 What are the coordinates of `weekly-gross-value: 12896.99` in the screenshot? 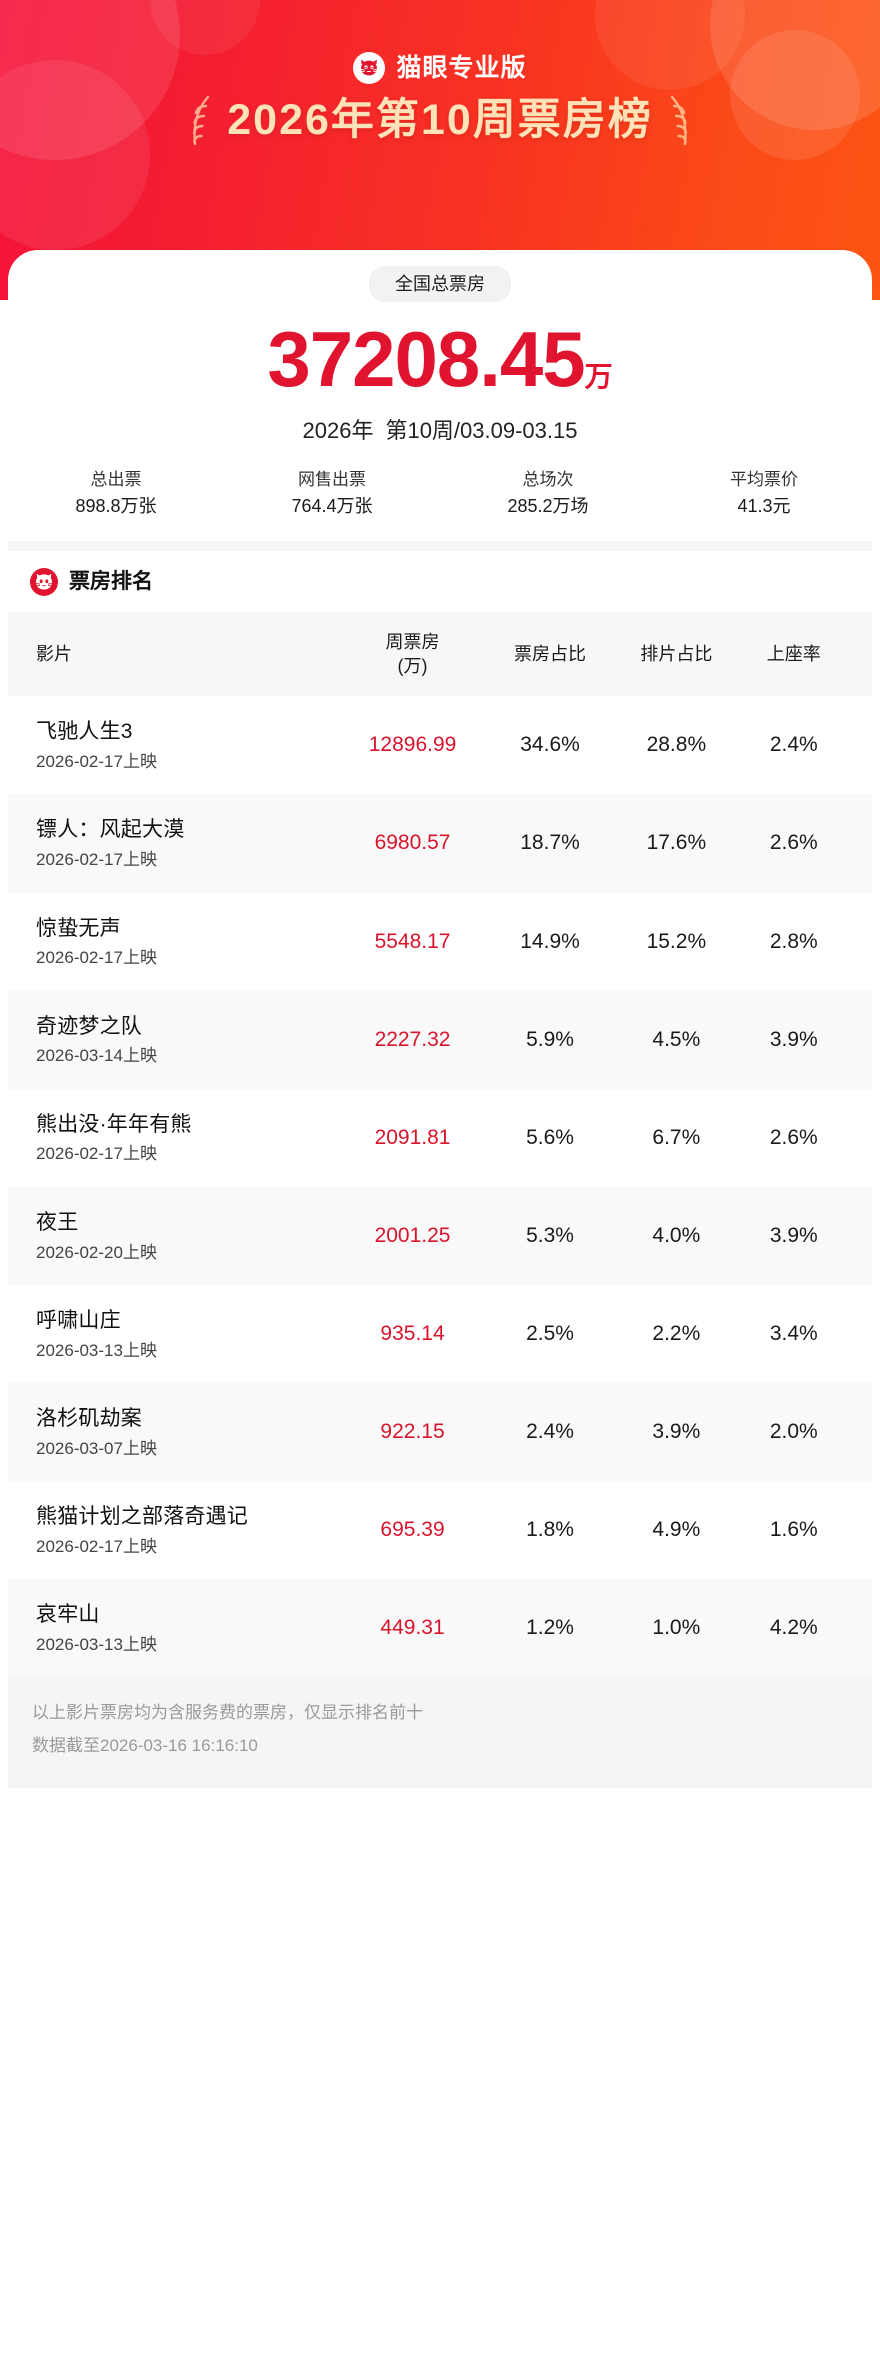 It's located at (412, 745).